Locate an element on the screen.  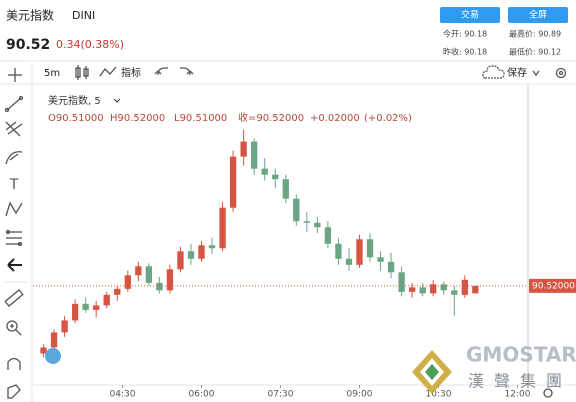
x-tick-label: 07:30 is located at coordinates (281, 395).